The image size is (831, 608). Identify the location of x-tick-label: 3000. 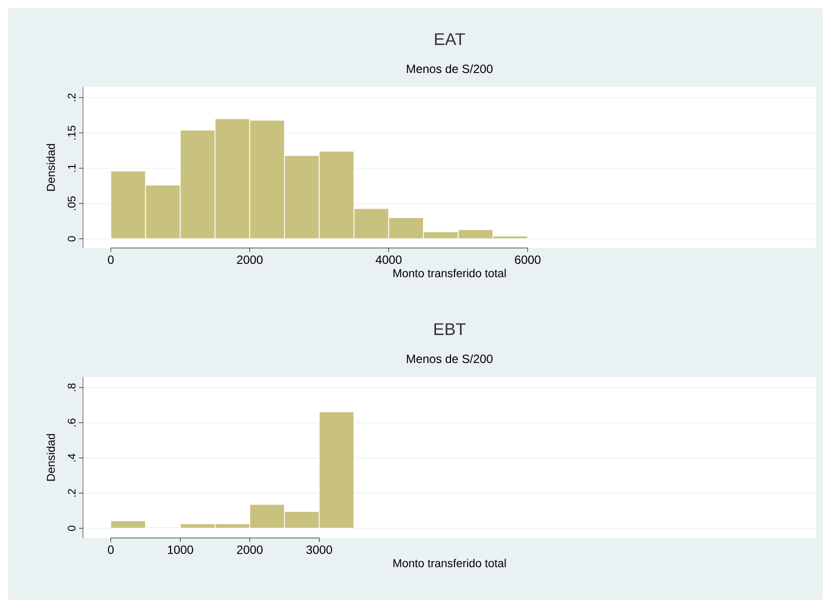
(319, 550).